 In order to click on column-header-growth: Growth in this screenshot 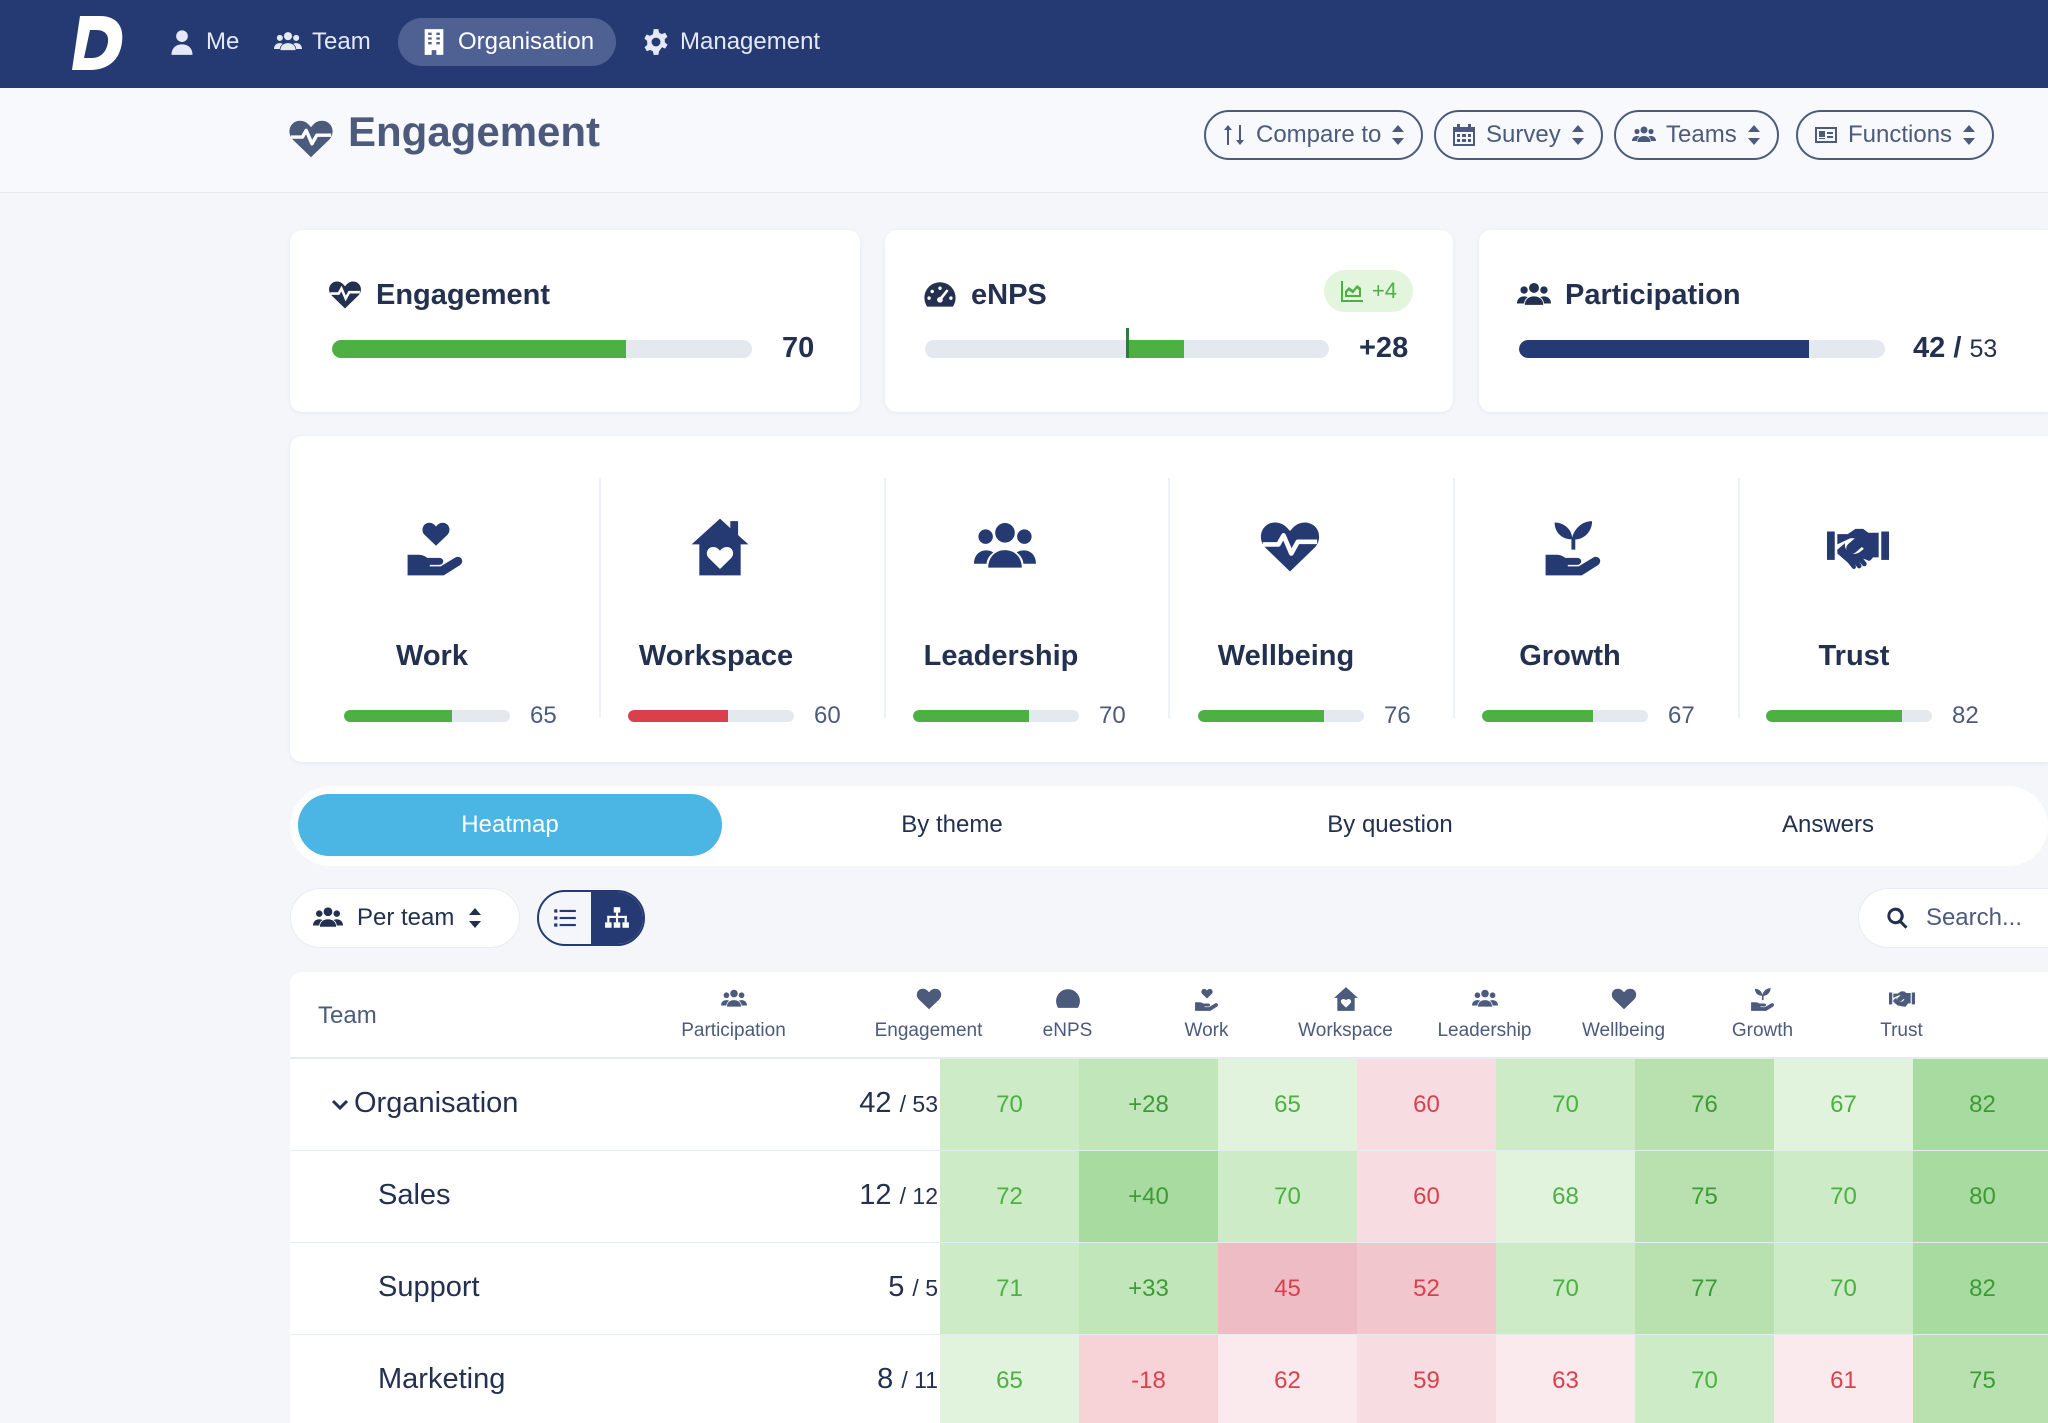, I will do `click(1762, 1021)`.